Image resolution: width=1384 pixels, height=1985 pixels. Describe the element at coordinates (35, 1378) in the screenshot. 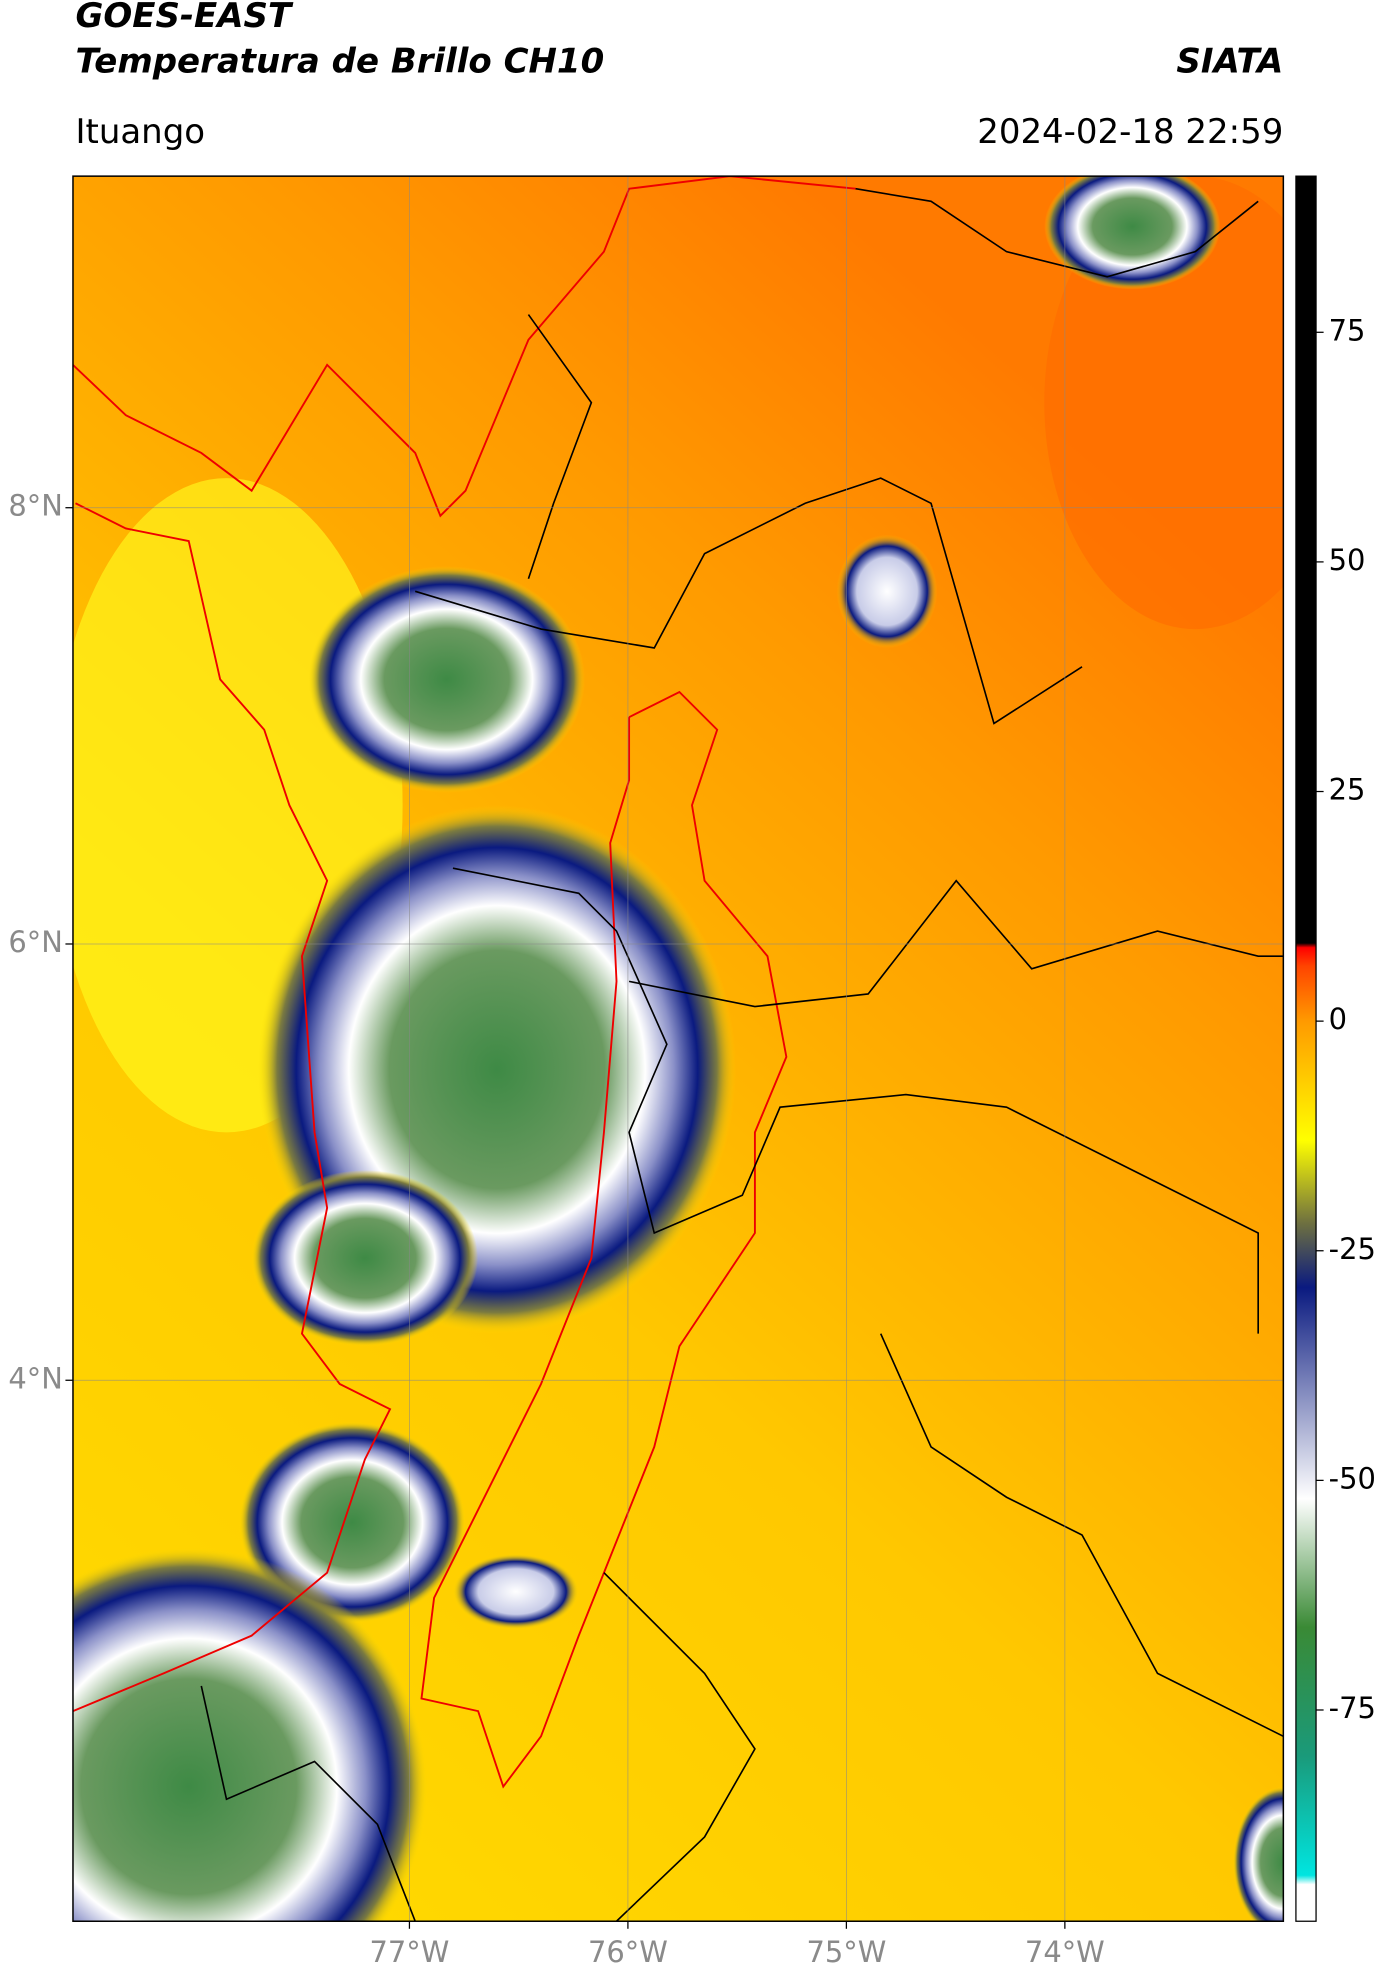

I see `y-tick-label: 4°N` at that location.